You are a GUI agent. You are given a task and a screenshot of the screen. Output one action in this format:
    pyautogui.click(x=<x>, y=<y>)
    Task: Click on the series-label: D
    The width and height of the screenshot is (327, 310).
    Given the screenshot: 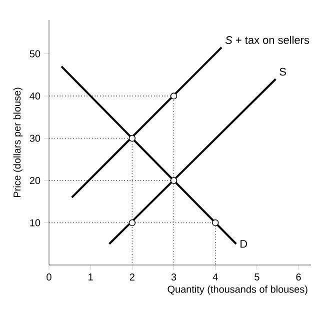 What is the action you would take?
    pyautogui.click(x=244, y=244)
    